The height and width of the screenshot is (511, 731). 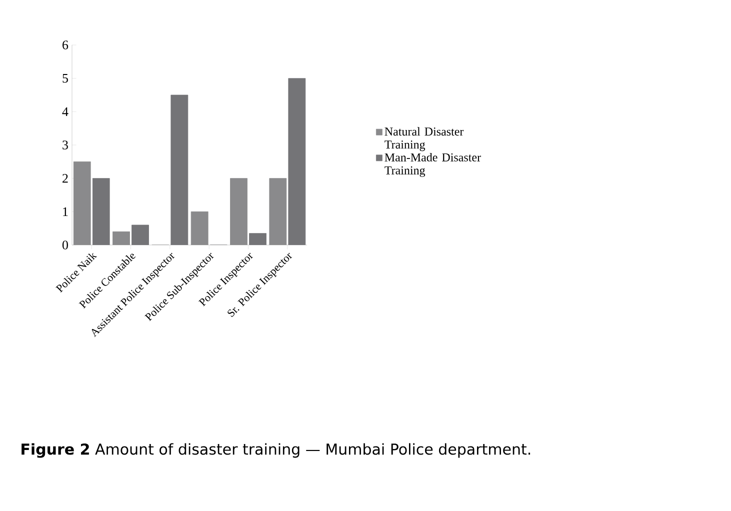 What do you see at coordinates (276, 450) in the screenshot?
I see `text: Figure 2 Amount of disaster training — Mumbai Police department.` at bounding box center [276, 450].